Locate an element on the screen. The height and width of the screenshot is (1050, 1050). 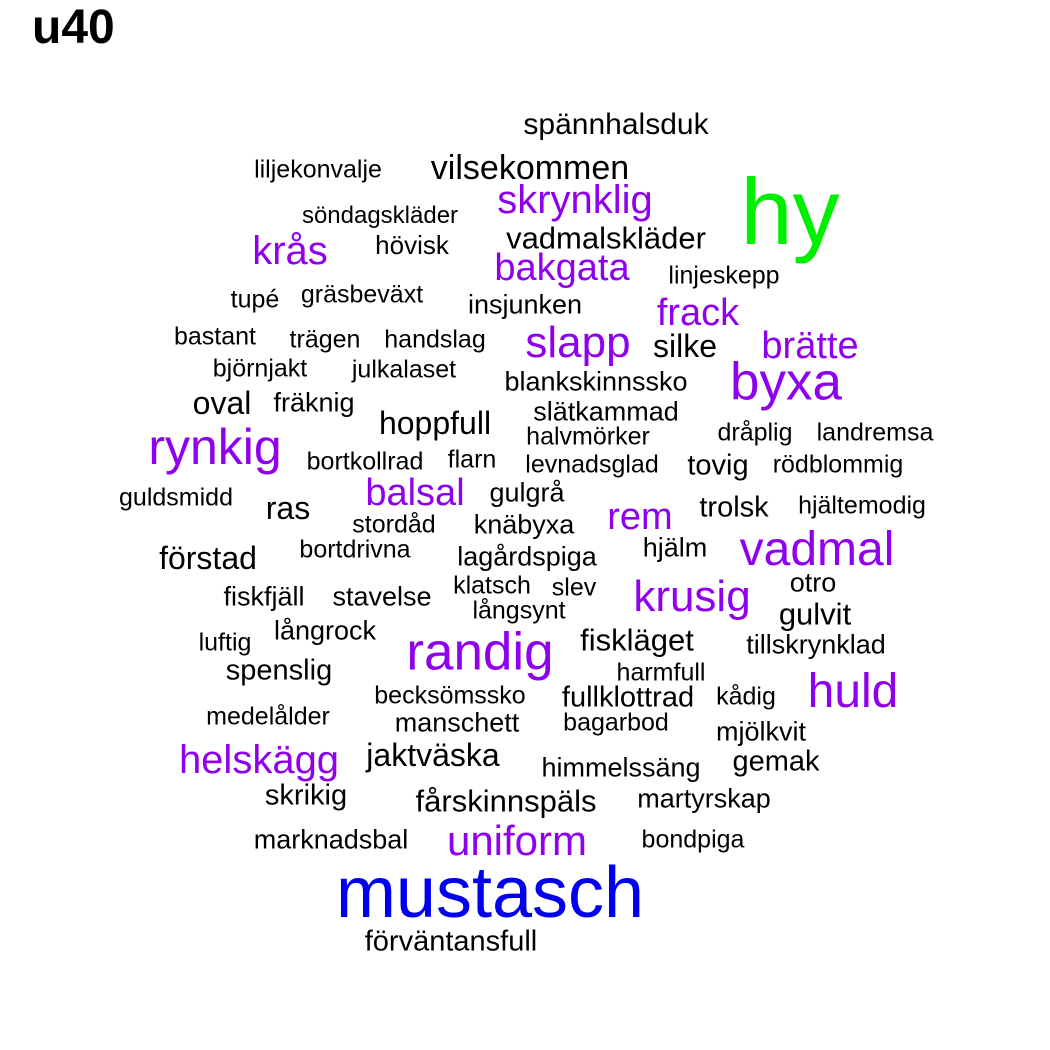
cloud-word: flarn is located at coordinates (472, 459).